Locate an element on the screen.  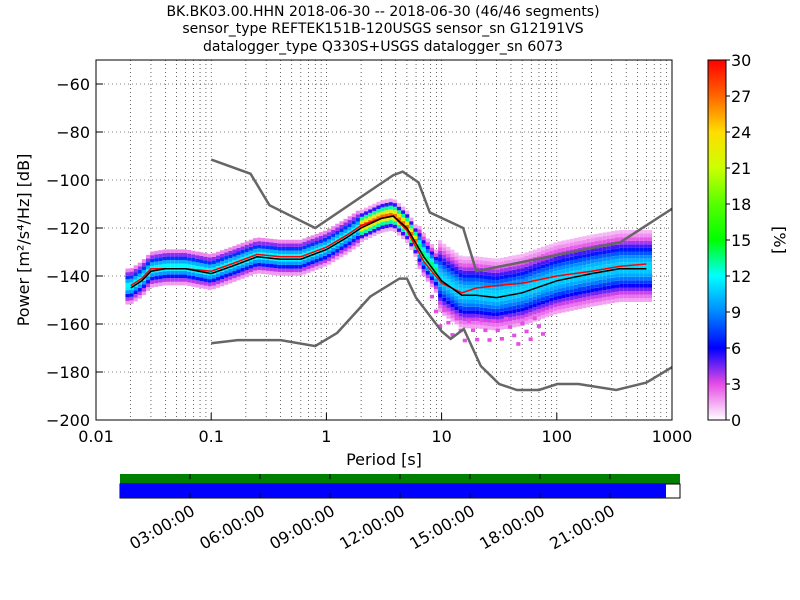
time-tick-label: 15:00:00 is located at coordinates (442, 527).